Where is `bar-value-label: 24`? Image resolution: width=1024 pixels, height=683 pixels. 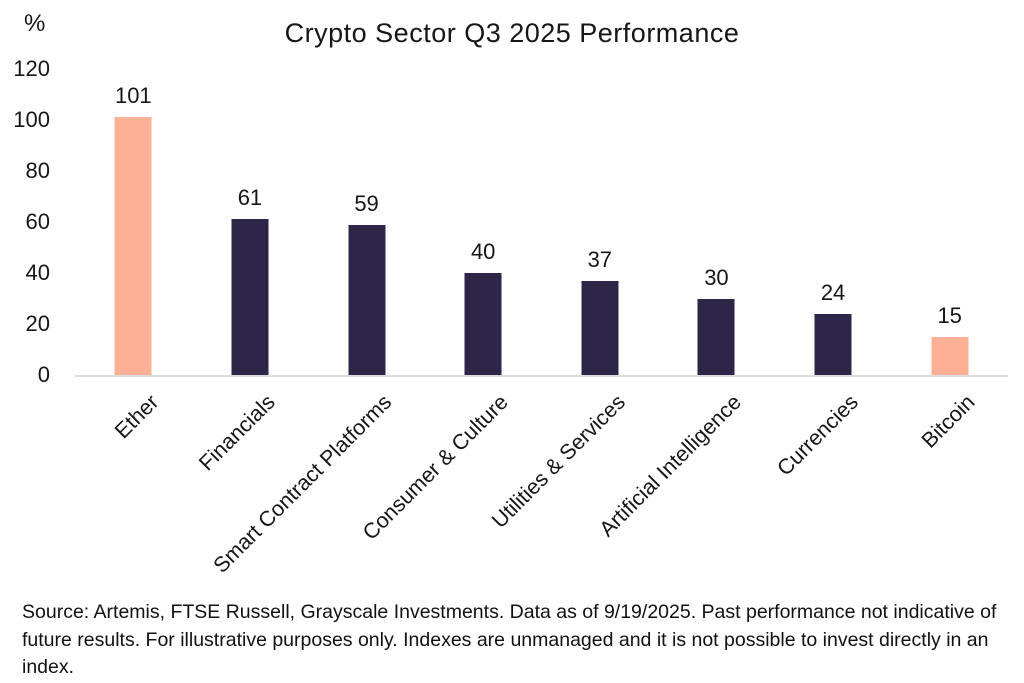
bar-value-label: 24 is located at coordinates (833, 292).